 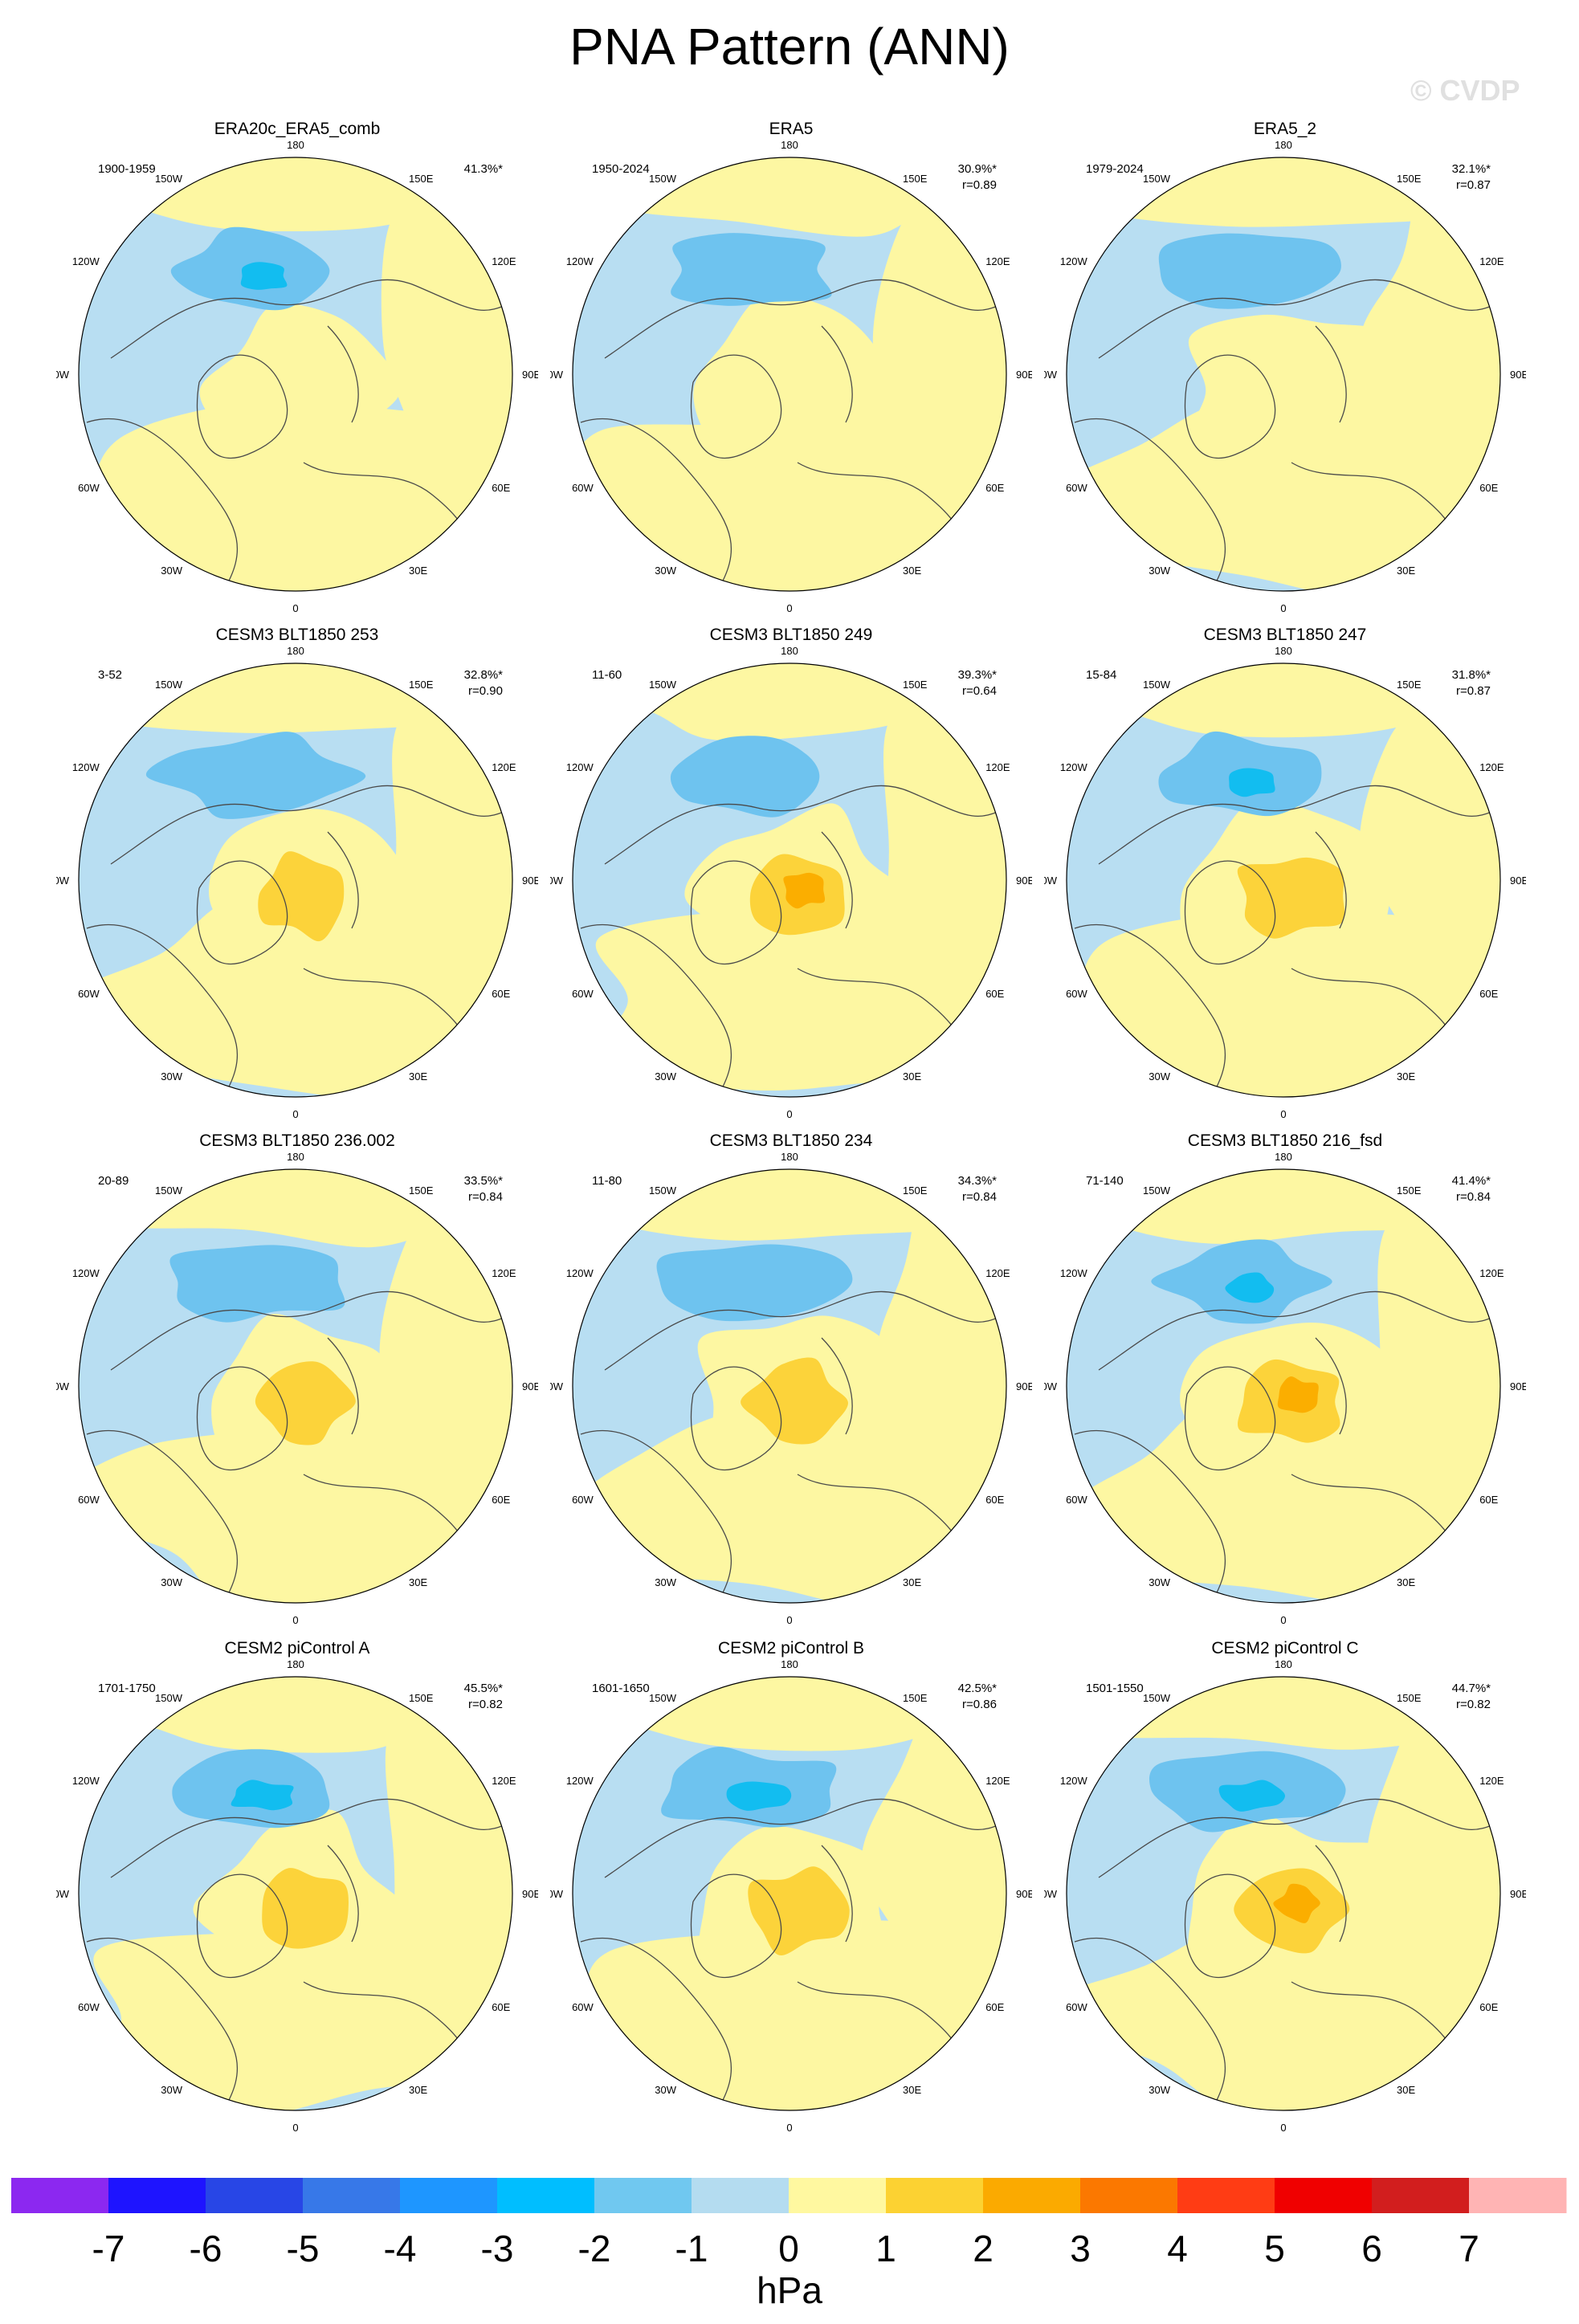 I want to click on panel-title: CESM3 BLT1850 247, so click(x=1285, y=635).